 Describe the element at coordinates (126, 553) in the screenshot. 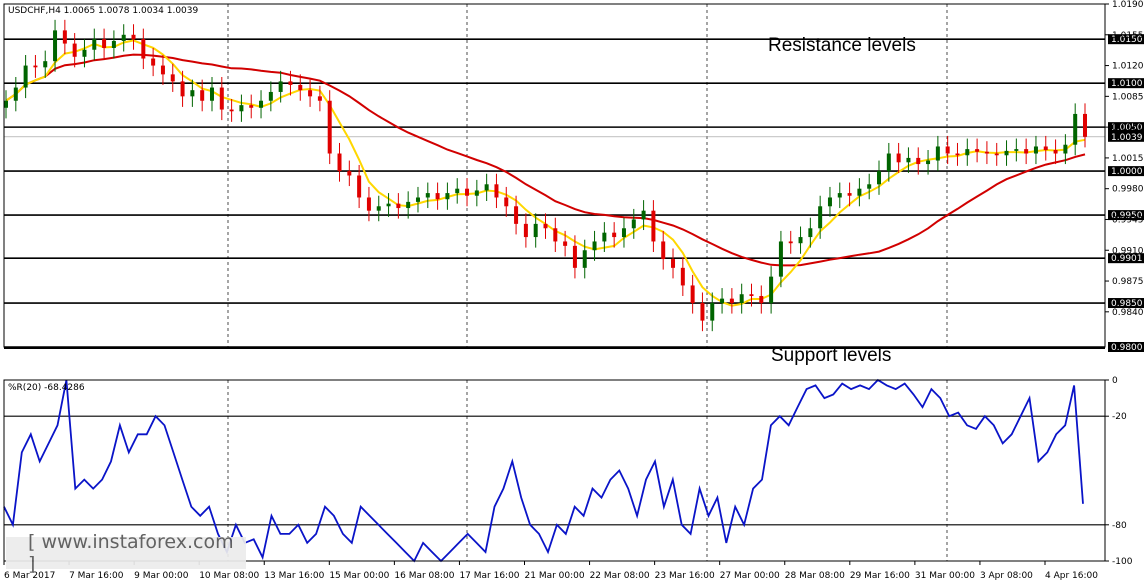

I see `watermark: [ www.instaforex.com ]` at that location.